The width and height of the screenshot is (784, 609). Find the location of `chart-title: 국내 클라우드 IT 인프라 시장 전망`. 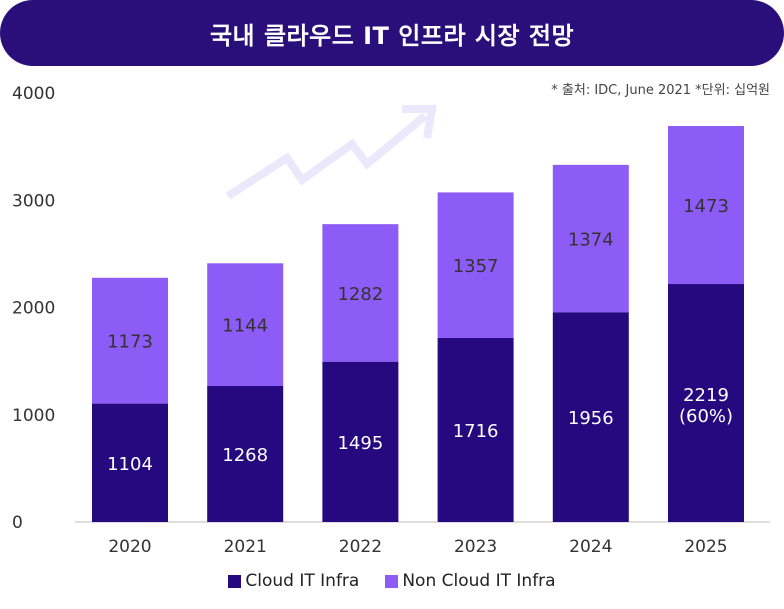

chart-title: 국내 클라우드 IT 인프라 시장 전망 is located at coordinates (392, 35).